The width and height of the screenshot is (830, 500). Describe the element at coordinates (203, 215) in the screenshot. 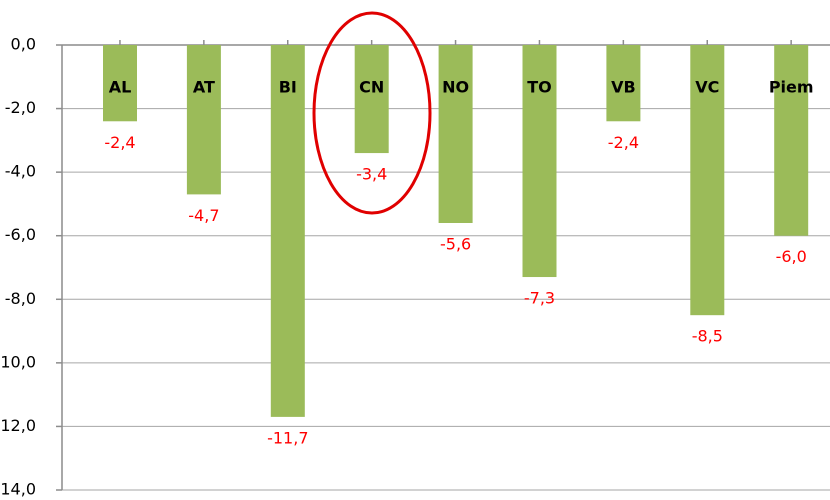

I see `value-label: -4,7` at that location.